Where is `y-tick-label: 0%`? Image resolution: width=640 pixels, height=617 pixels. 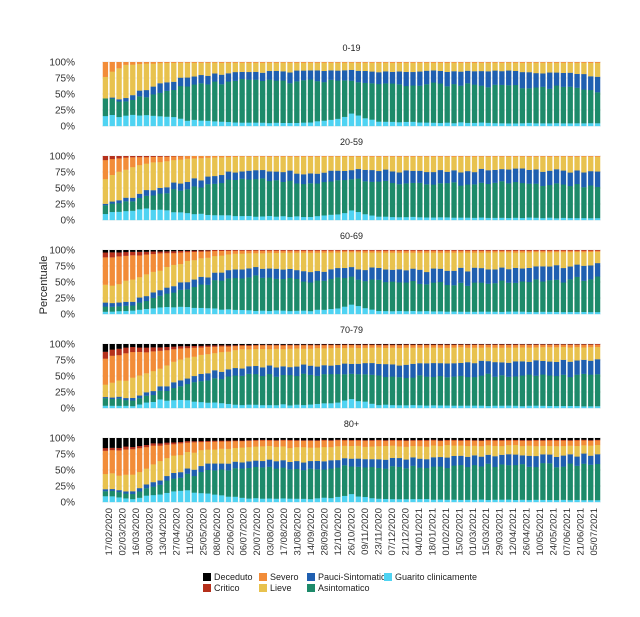 y-tick-label: 0% is located at coordinates (68, 127).